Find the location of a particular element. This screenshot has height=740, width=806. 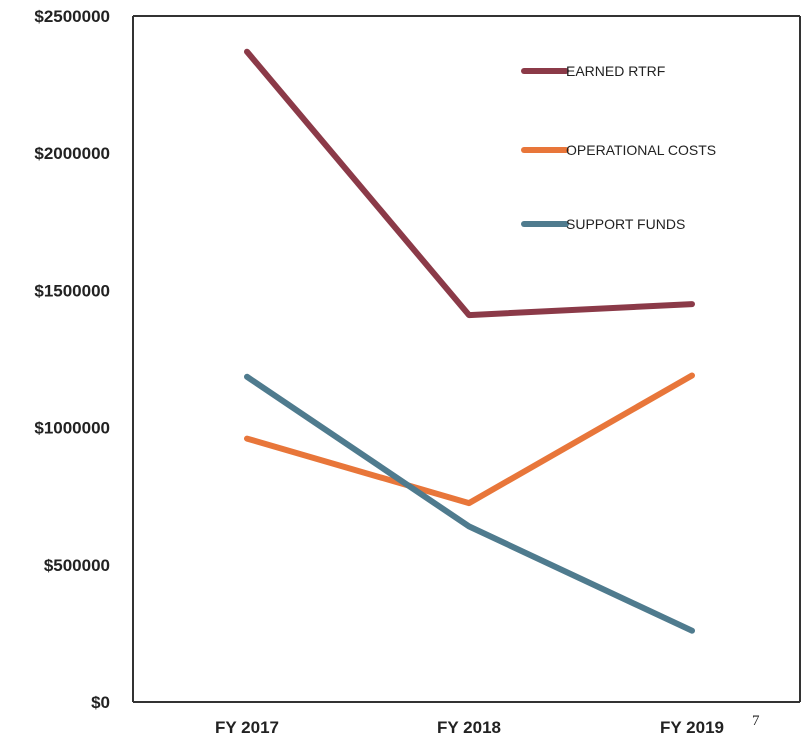

y-tick-label: $2000000 is located at coordinates (72, 153).